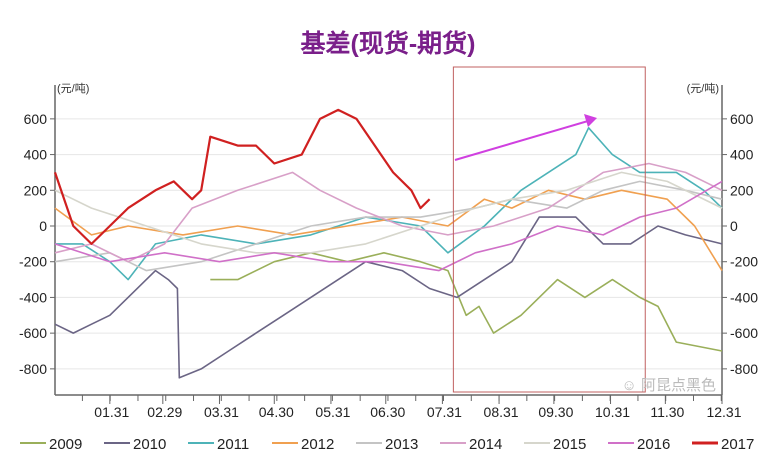  What do you see at coordinates (388, 43) in the screenshot?
I see `chart-title: 基差(现货-期货)` at bounding box center [388, 43].